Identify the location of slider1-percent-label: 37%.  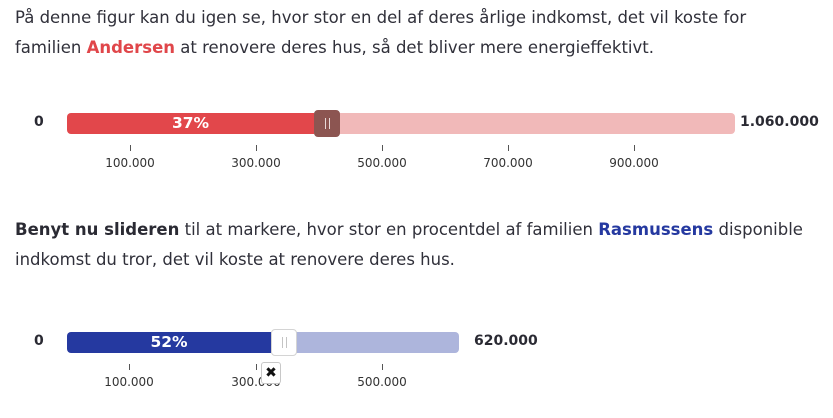
(190, 123).